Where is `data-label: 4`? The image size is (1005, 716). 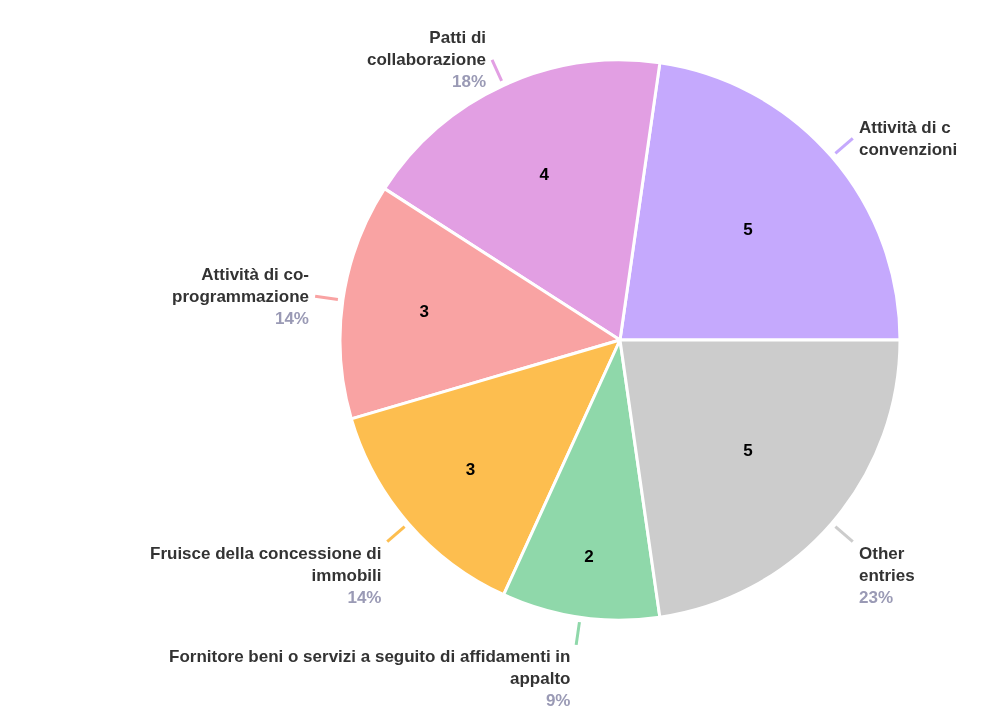 data-label: 4 is located at coordinates (544, 175).